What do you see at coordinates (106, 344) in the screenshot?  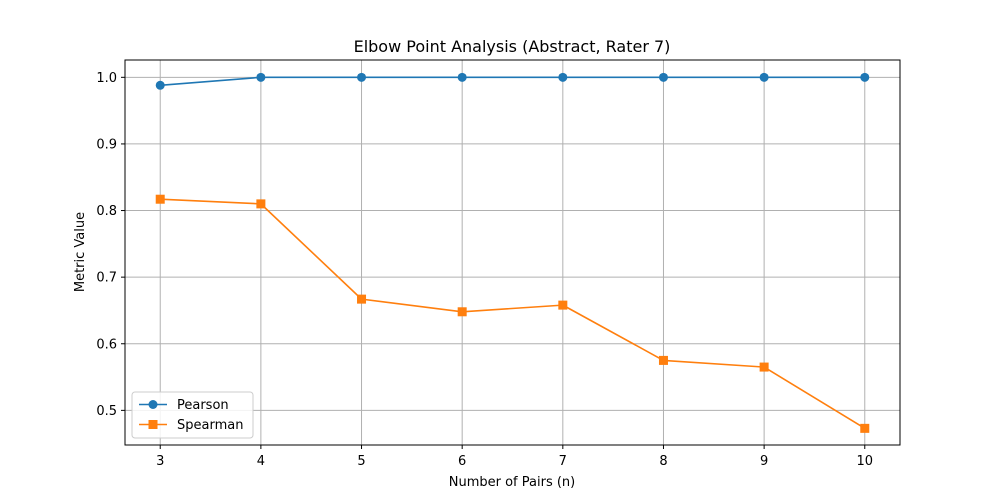 I see `y-tick-label: 0.6` at bounding box center [106, 344].